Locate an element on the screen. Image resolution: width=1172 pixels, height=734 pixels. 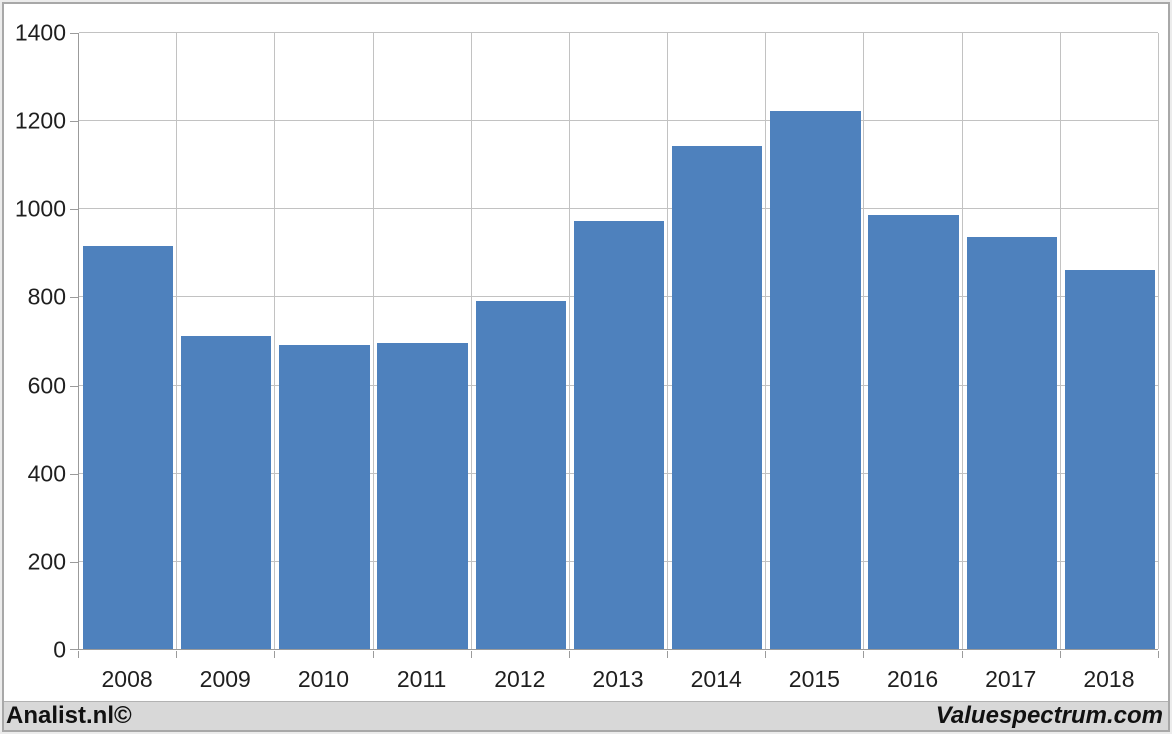
bar-2012 is located at coordinates (520, 474).